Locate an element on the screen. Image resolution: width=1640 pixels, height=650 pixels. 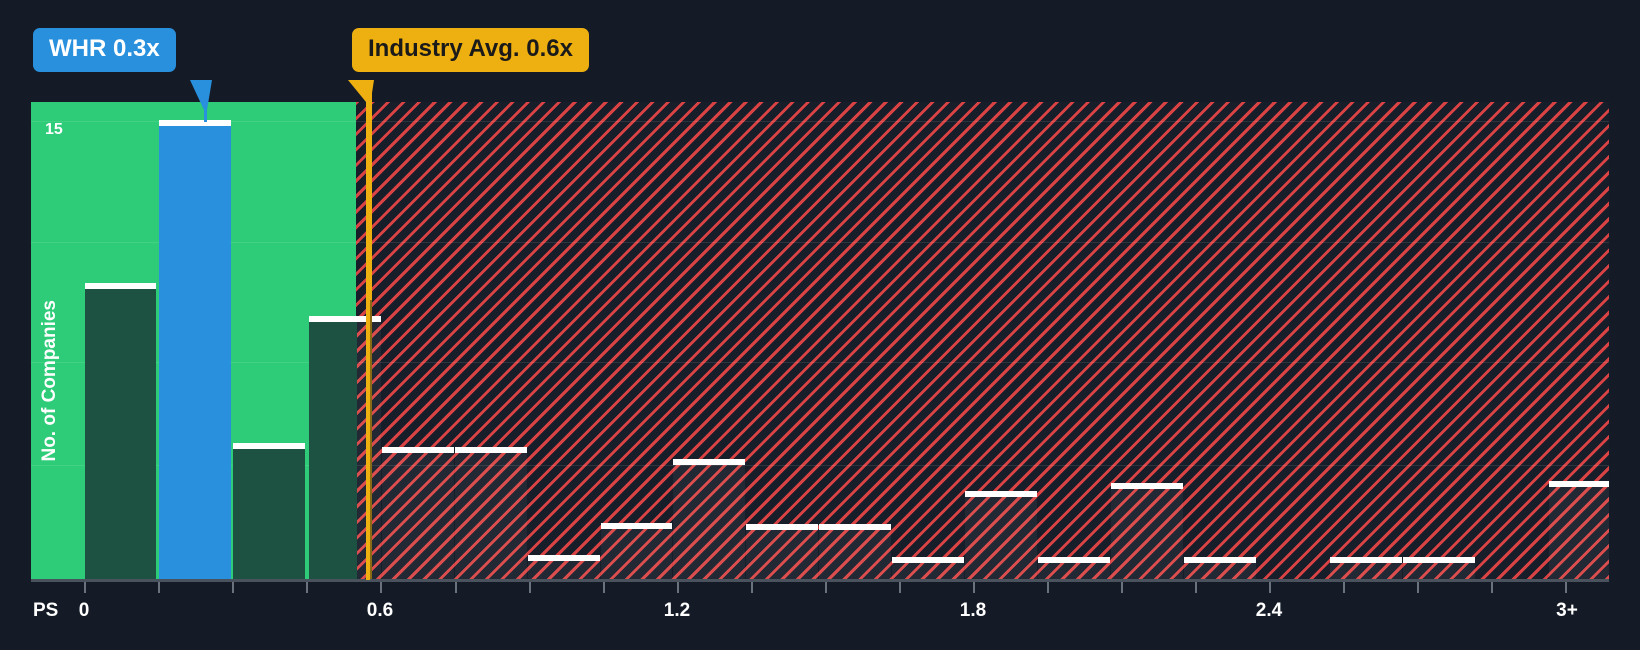
industry-callout-label: Industry Avg. 0.6x is located at coordinates (470, 48).